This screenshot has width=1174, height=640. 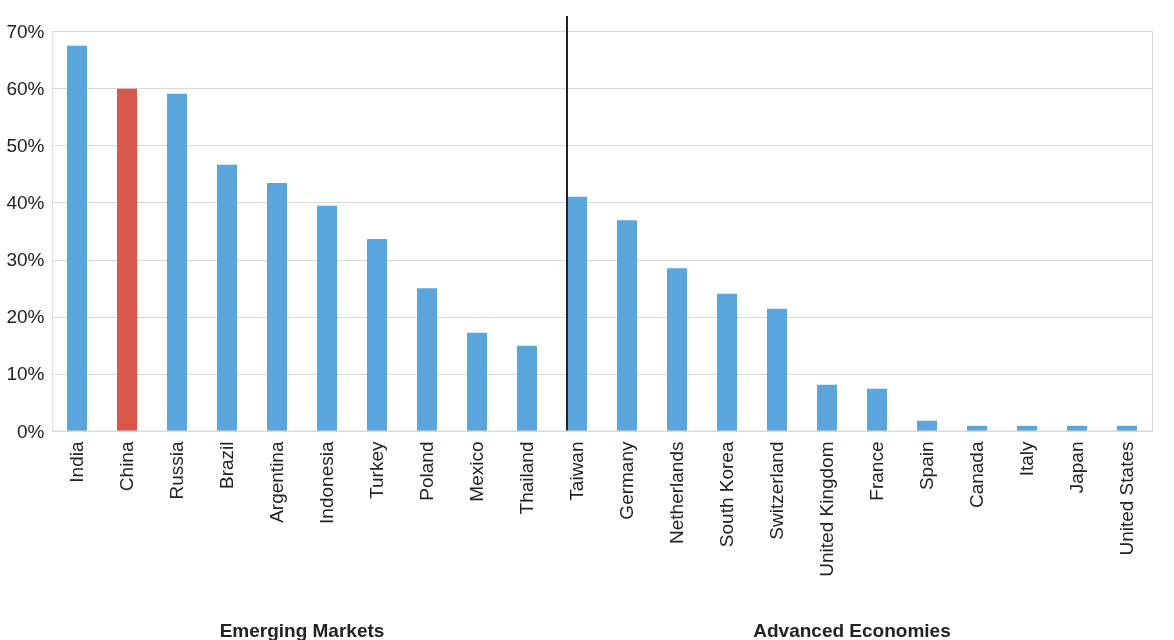 I want to click on x-tick-label: Thailand, so click(x=526, y=478).